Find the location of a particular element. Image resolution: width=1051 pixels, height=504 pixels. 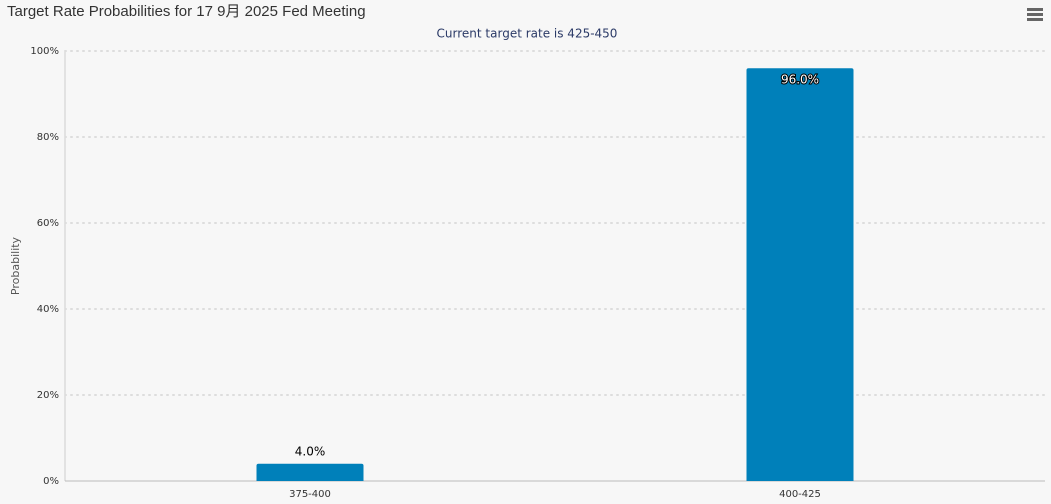

menu-button is located at coordinates (1035, 14).